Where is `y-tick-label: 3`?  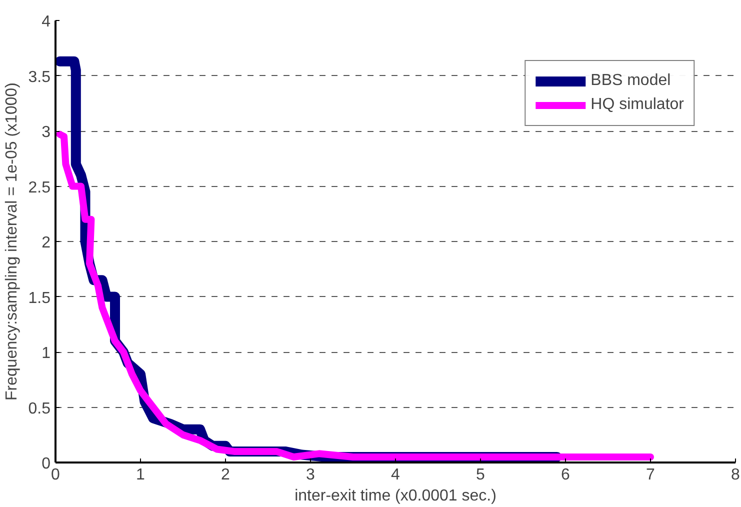
y-tick-label: 3 is located at coordinates (46, 132).